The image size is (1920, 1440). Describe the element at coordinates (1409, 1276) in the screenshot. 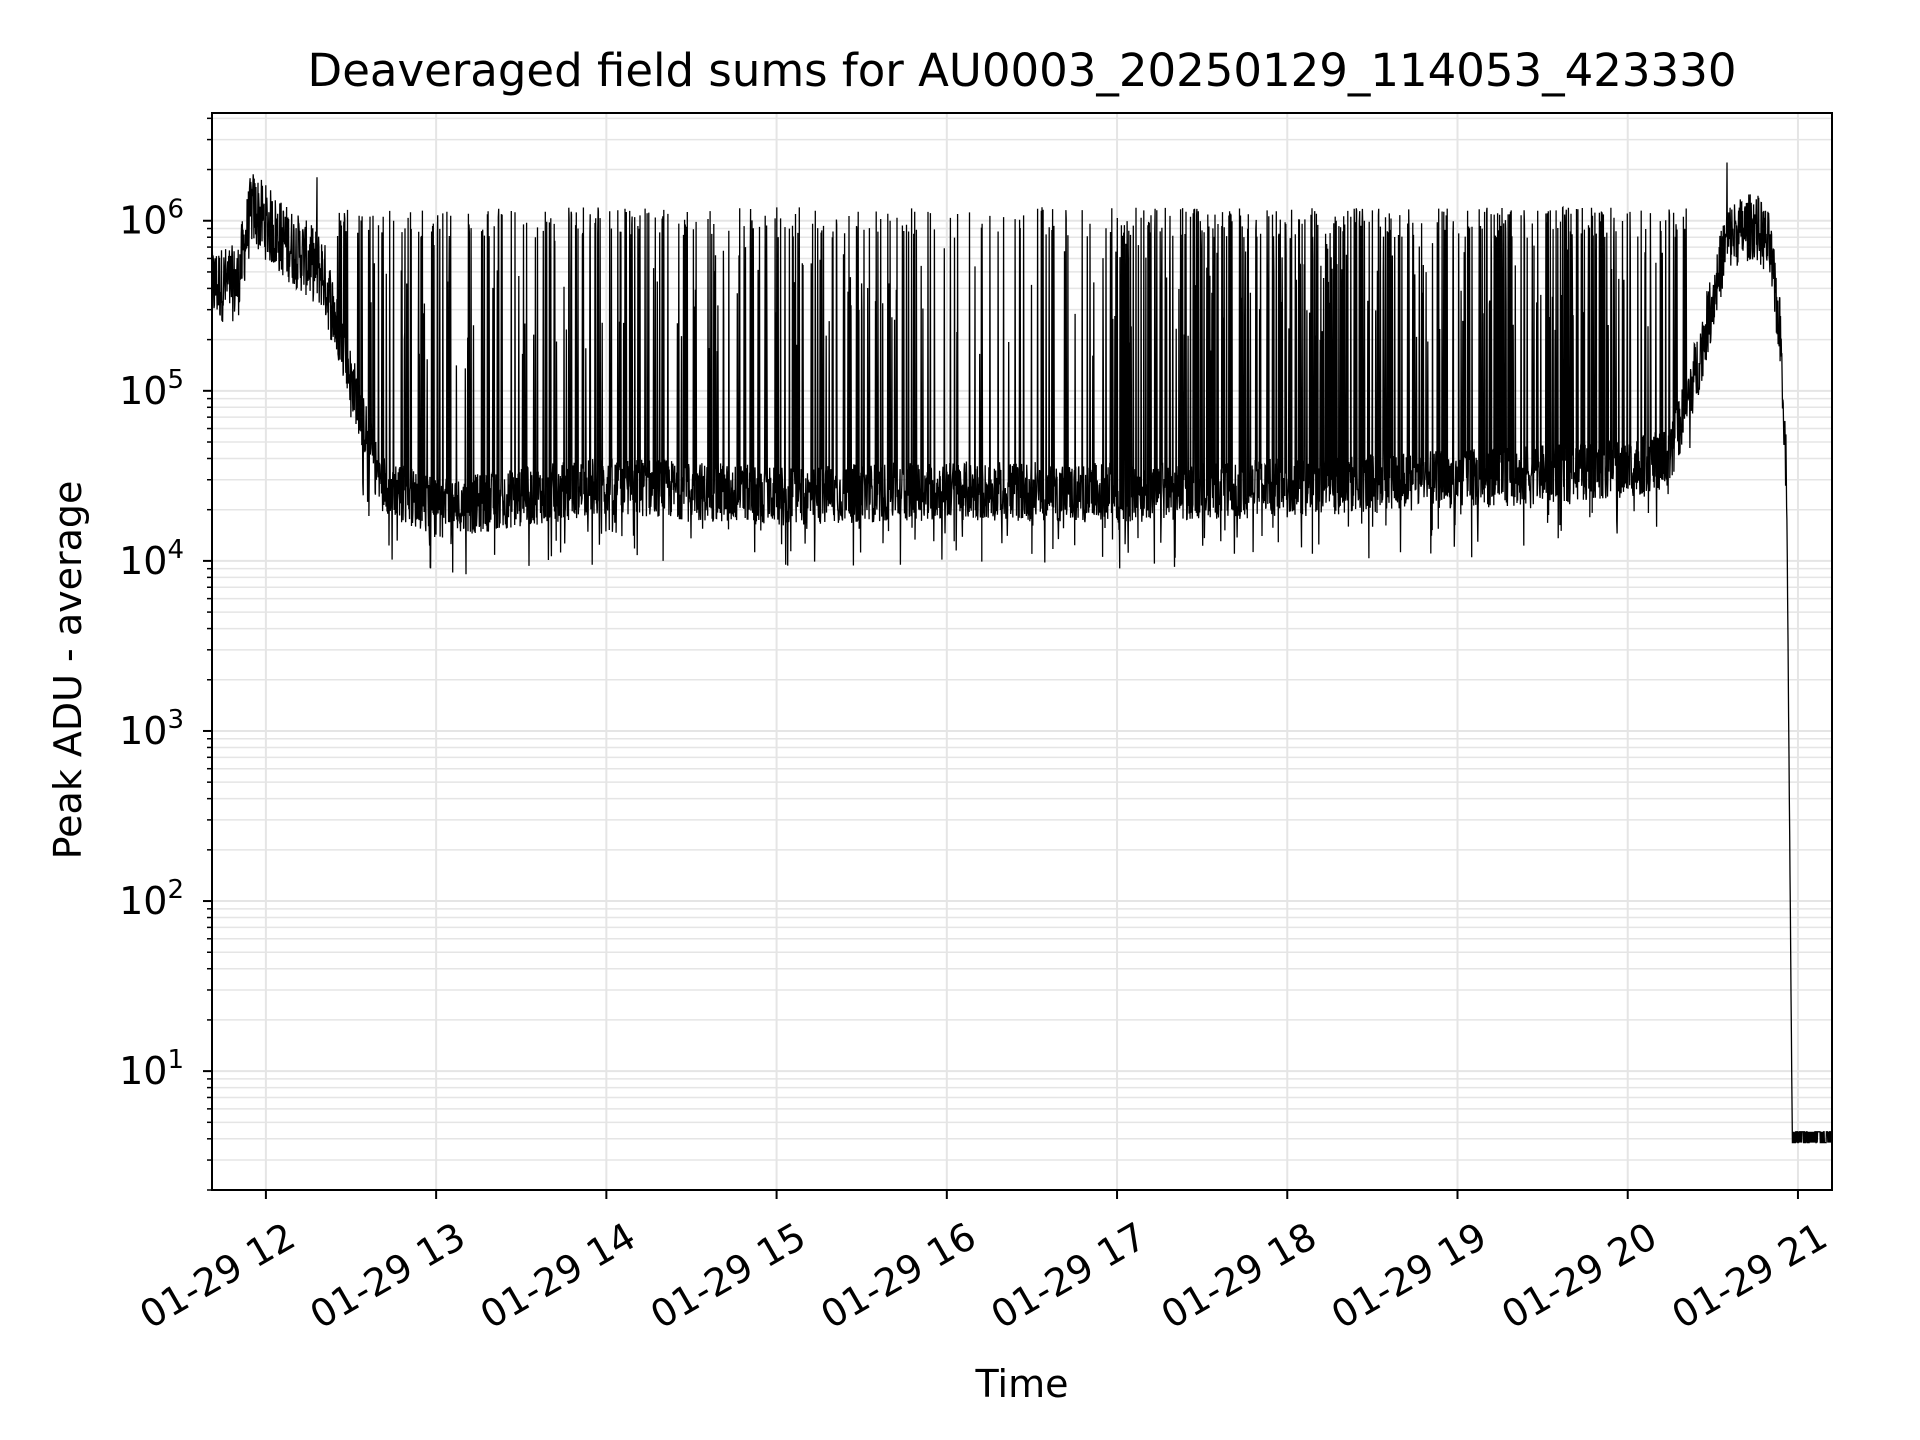

I see `x-tick-label: 01-29 19` at that location.